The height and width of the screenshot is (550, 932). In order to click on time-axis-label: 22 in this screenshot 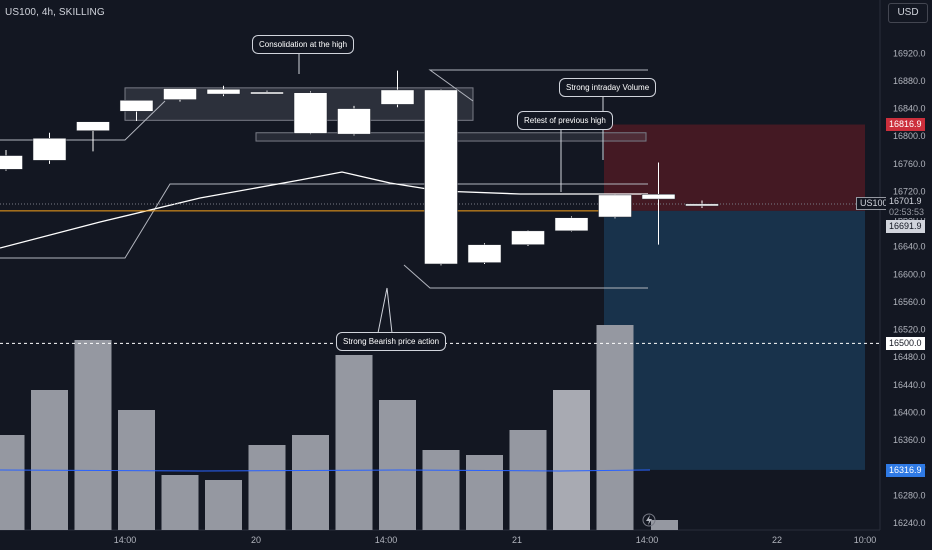, I will do `click(777, 540)`.